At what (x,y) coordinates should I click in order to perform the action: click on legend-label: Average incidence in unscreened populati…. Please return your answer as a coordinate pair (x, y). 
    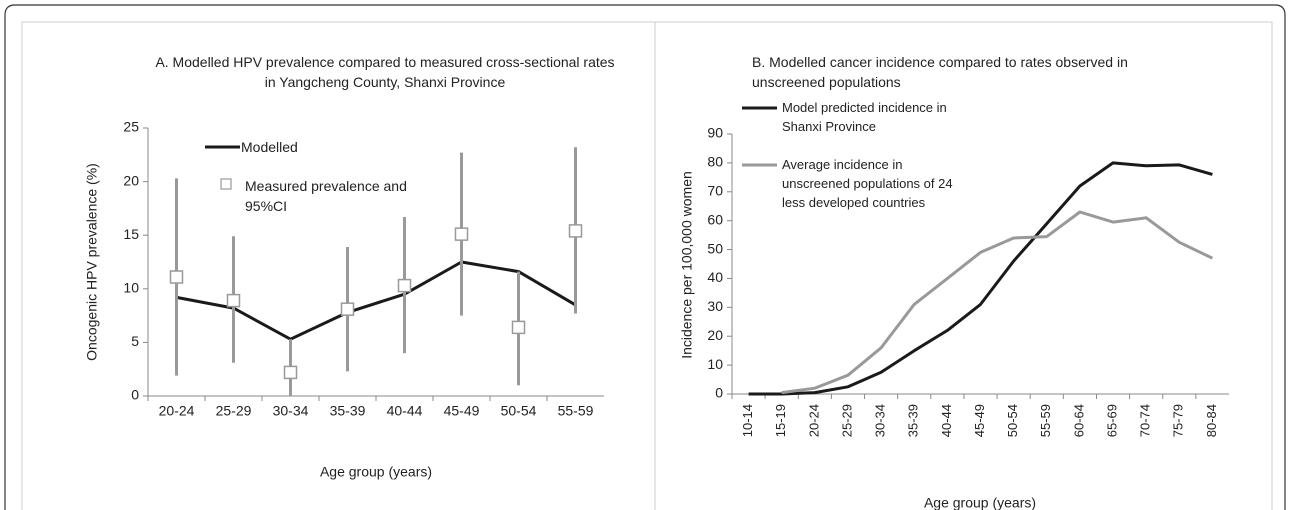
    Looking at the image, I should click on (867, 183).